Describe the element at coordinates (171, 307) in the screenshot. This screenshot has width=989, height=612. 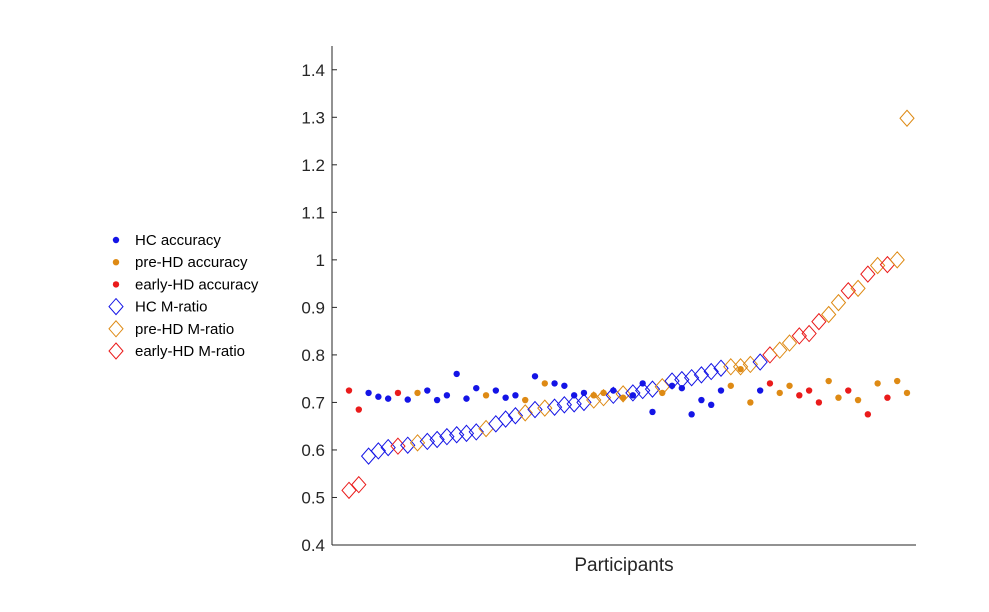
I see `legend-label: HC M-ratio` at that location.